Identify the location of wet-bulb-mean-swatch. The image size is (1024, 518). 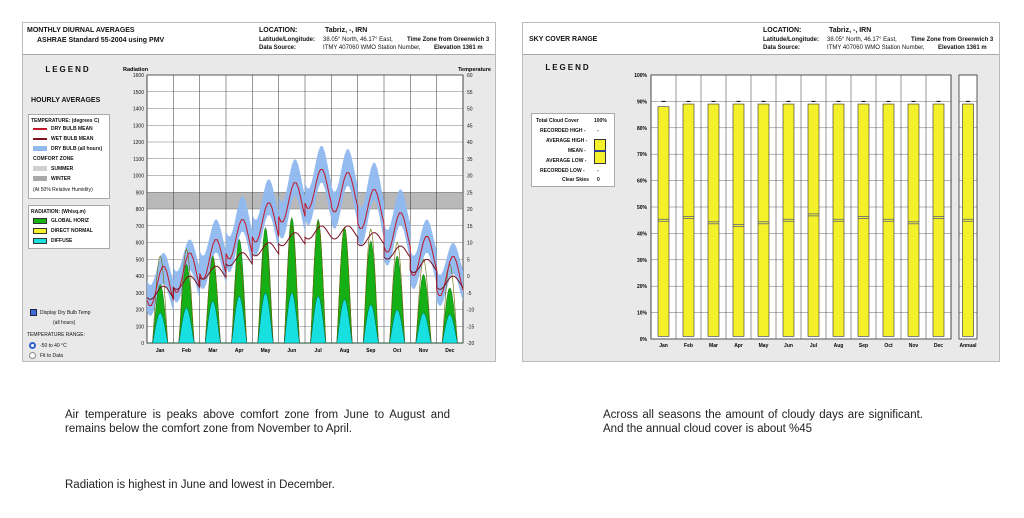
(40, 139).